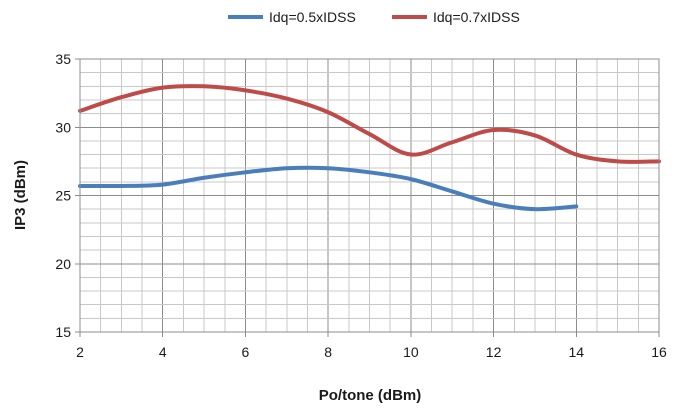  Describe the element at coordinates (80, 352) in the screenshot. I see `x-tick-label: 2` at that location.